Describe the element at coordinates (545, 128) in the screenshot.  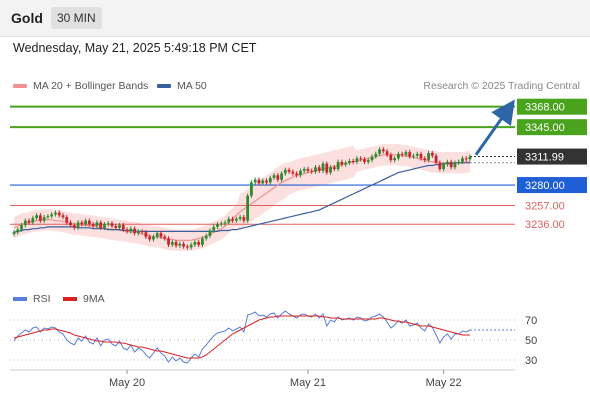
I see `level-label-3345.00: 3345.00` at that location.